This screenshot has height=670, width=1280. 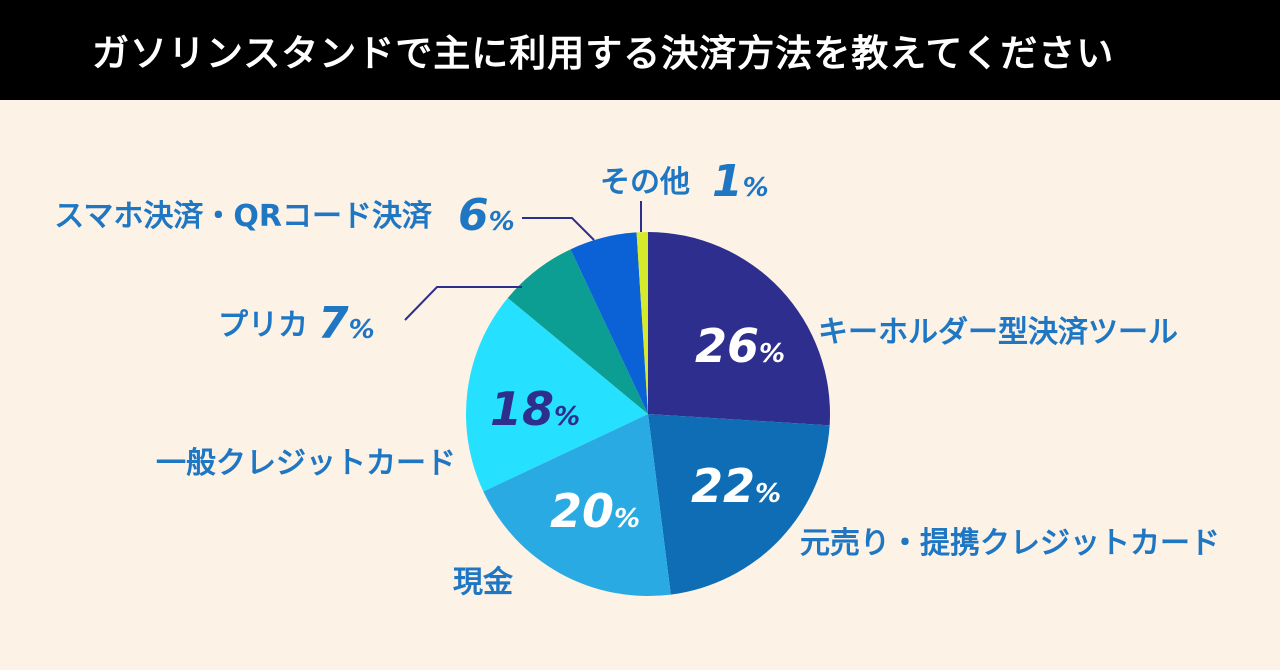 What do you see at coordinates (483, 582) in the screenshot?
I see `category-label-cash: 現金` at bounding box center [483, 582].